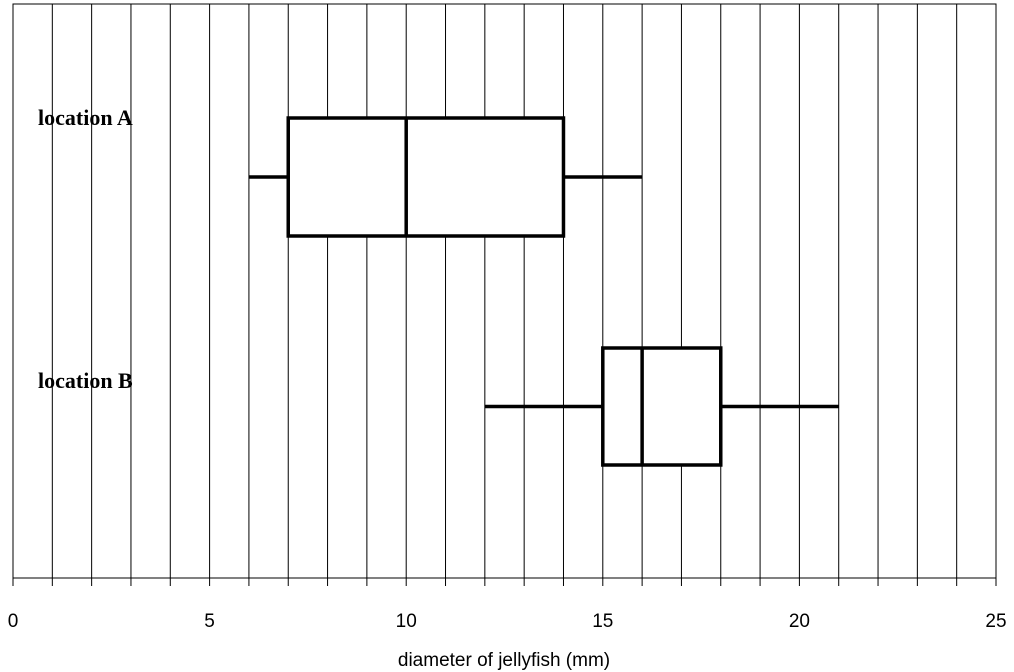 The height and width of the screenshot is (672, 1014). I want to click on x-tick-label: 10, so click(406, 621).